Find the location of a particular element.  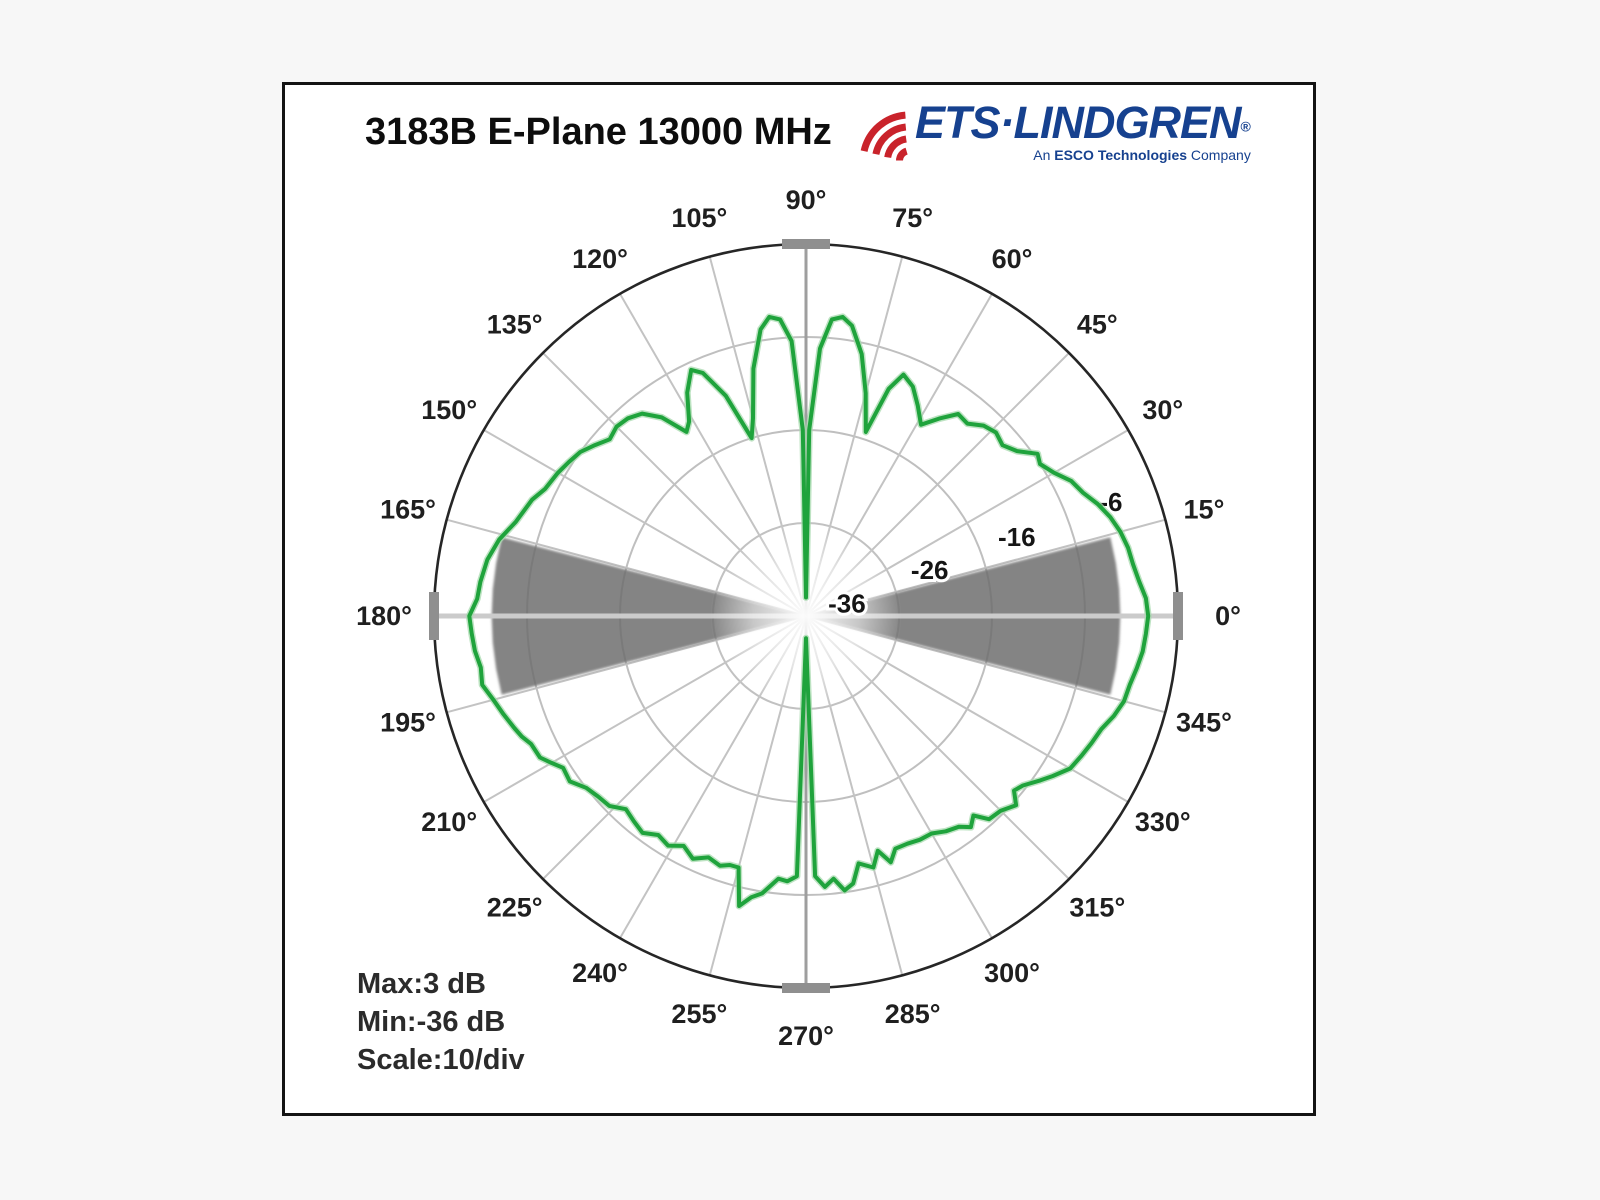

angle-label-315: 315° is located at coordinates (1097, 907).